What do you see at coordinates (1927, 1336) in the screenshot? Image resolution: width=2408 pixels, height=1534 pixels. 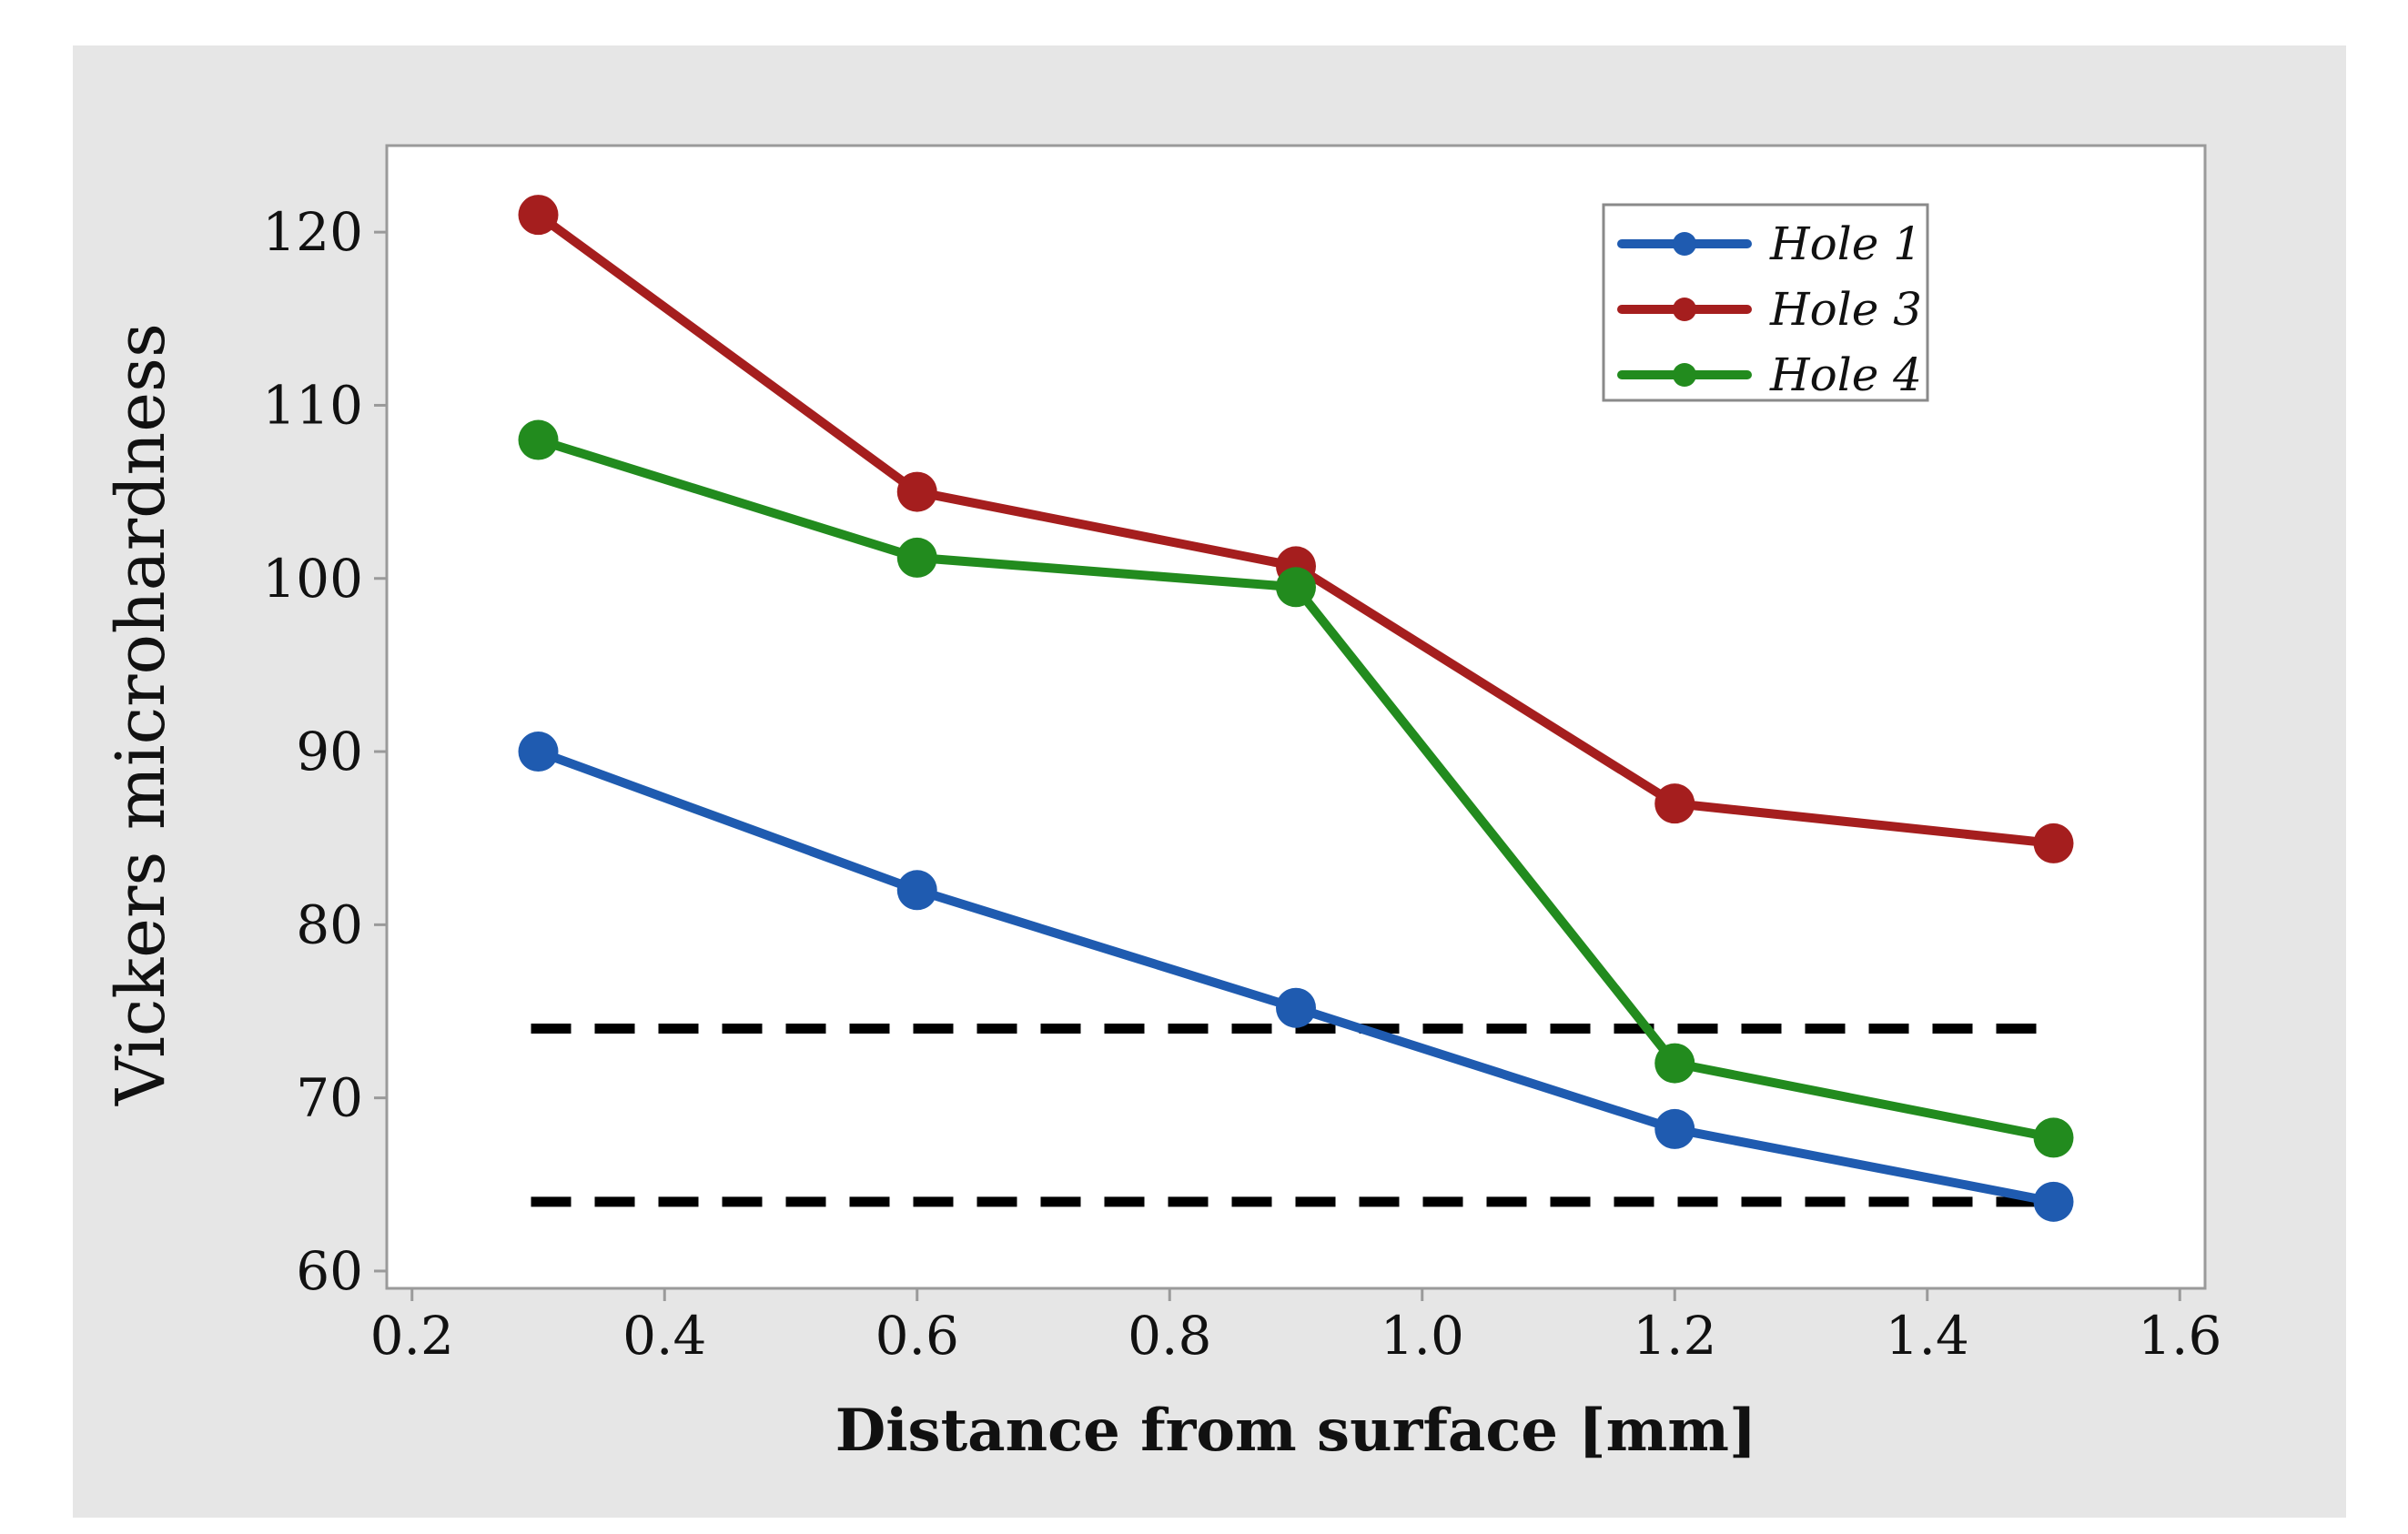 I see `x-tick-label: 1.4` at bounding box center [1927, 1336].